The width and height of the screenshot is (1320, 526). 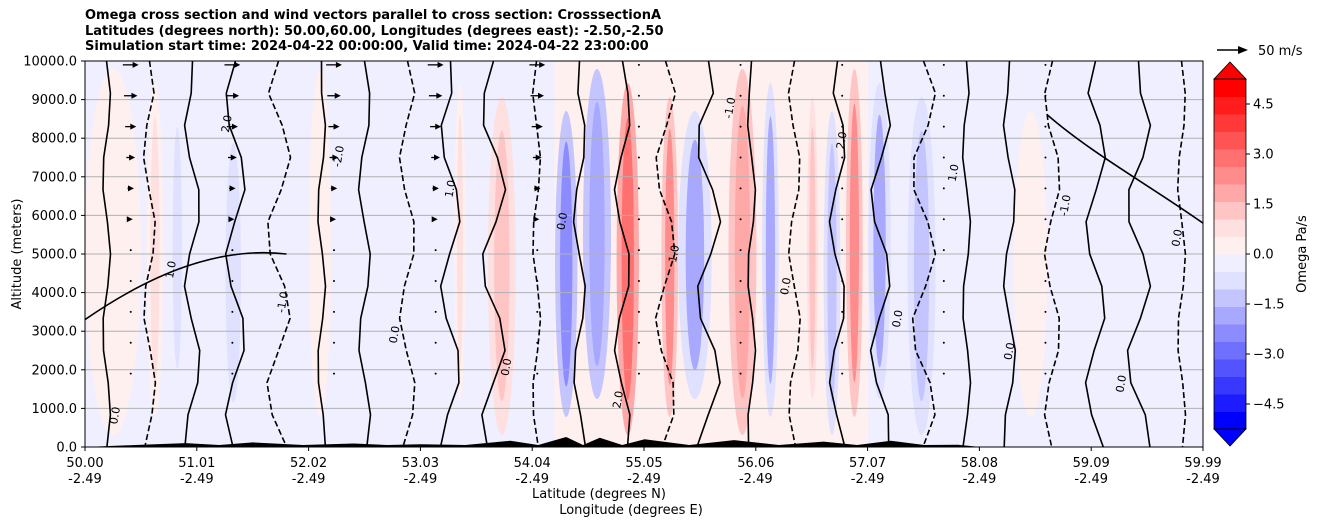 I want to click on quiver-key-arrowhead, so click(x=1243, y=50).